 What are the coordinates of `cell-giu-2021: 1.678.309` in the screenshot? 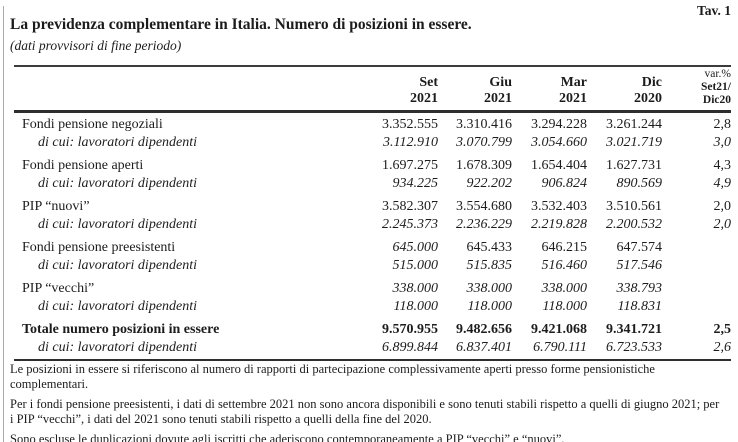 It's located at (484, 165).